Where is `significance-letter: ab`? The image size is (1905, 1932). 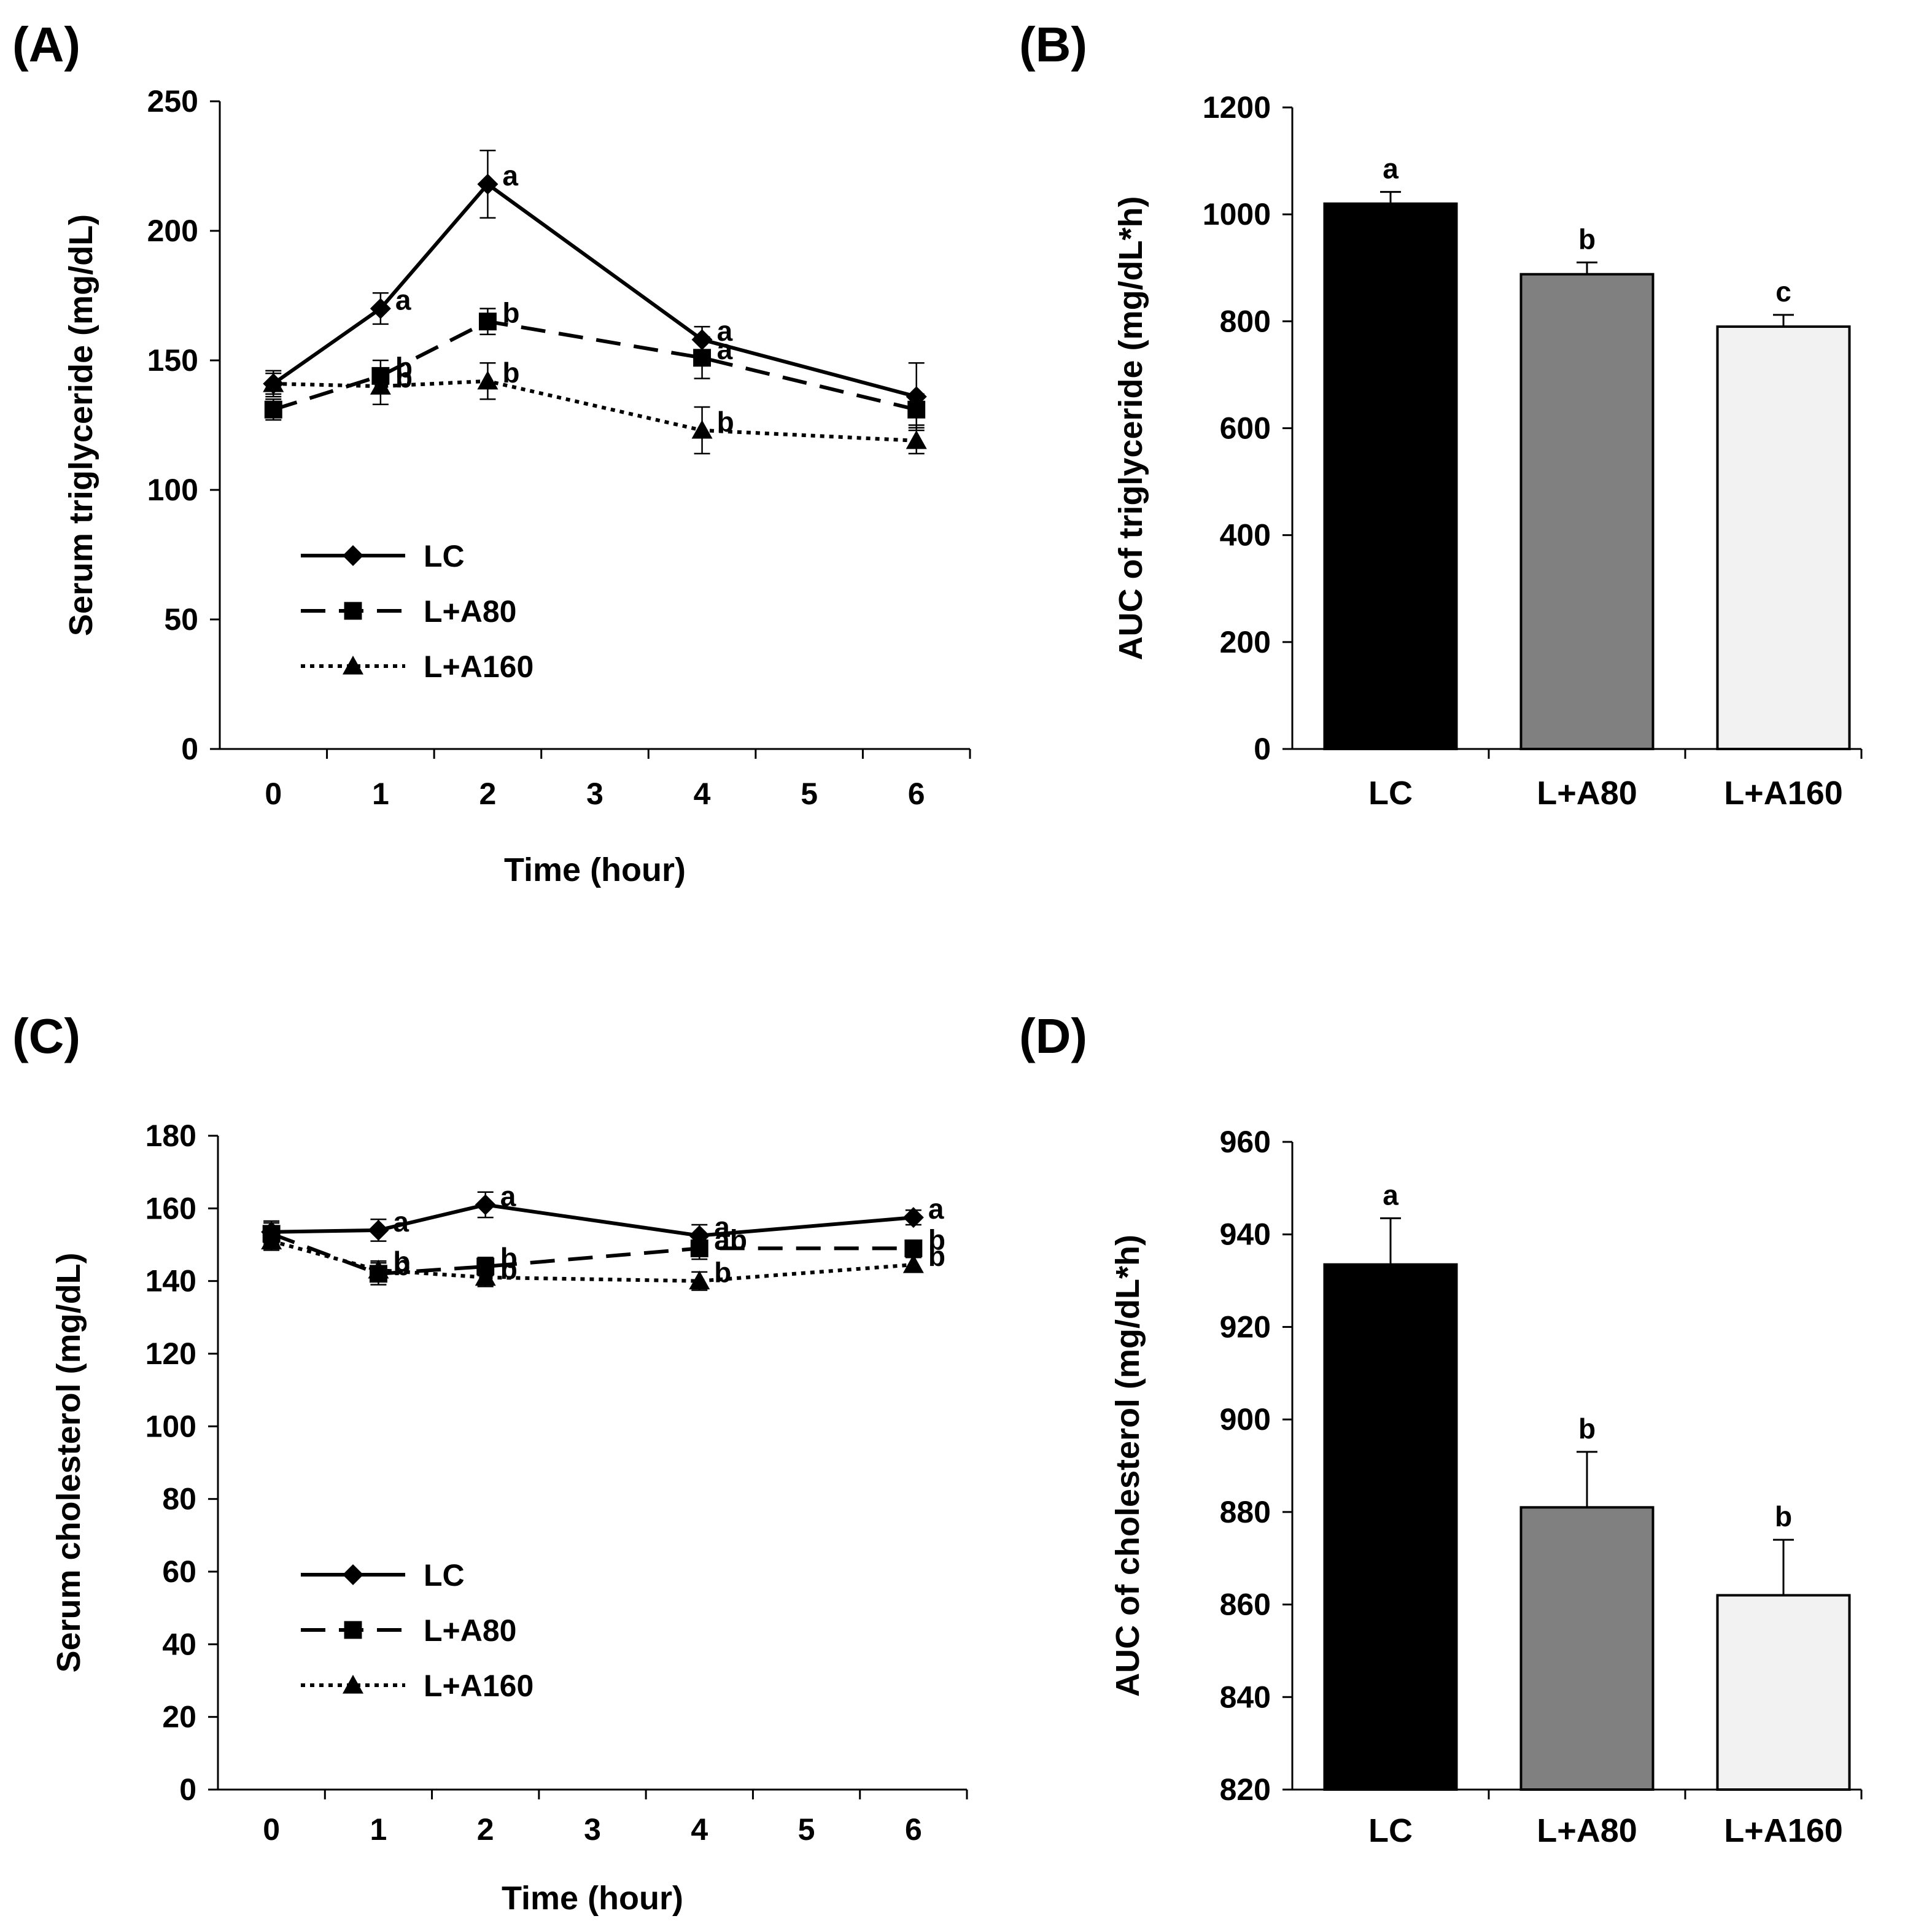 significance-letter: ab is located at coordinates (730, 1239).